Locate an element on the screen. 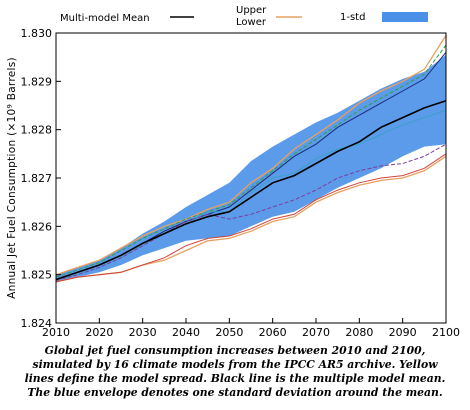 The width and height of the screenshot is (470, 410). legend: Multi-model Mean Upper Lower 1-std is located at coordinates (244, 16).